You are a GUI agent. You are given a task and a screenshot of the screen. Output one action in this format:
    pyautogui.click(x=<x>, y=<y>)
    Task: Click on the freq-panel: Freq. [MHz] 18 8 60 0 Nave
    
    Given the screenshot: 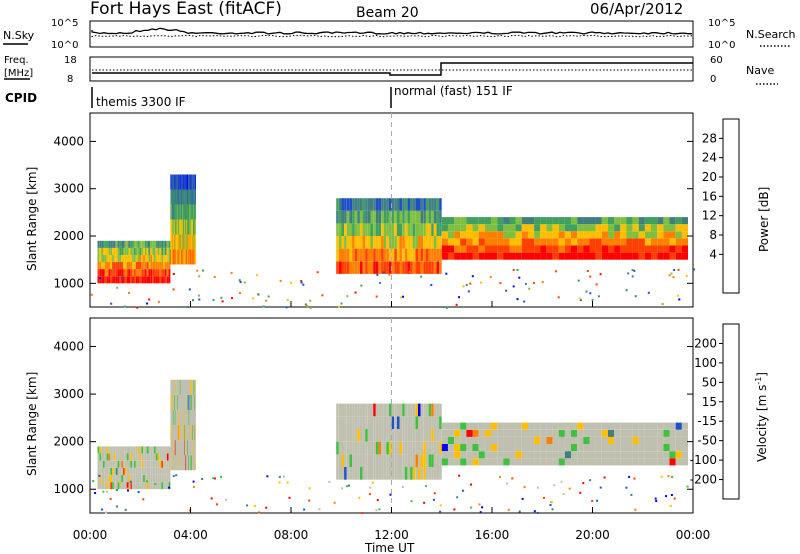 What is the action you would take?
    pyautogui.click(x=391, y=70)
    